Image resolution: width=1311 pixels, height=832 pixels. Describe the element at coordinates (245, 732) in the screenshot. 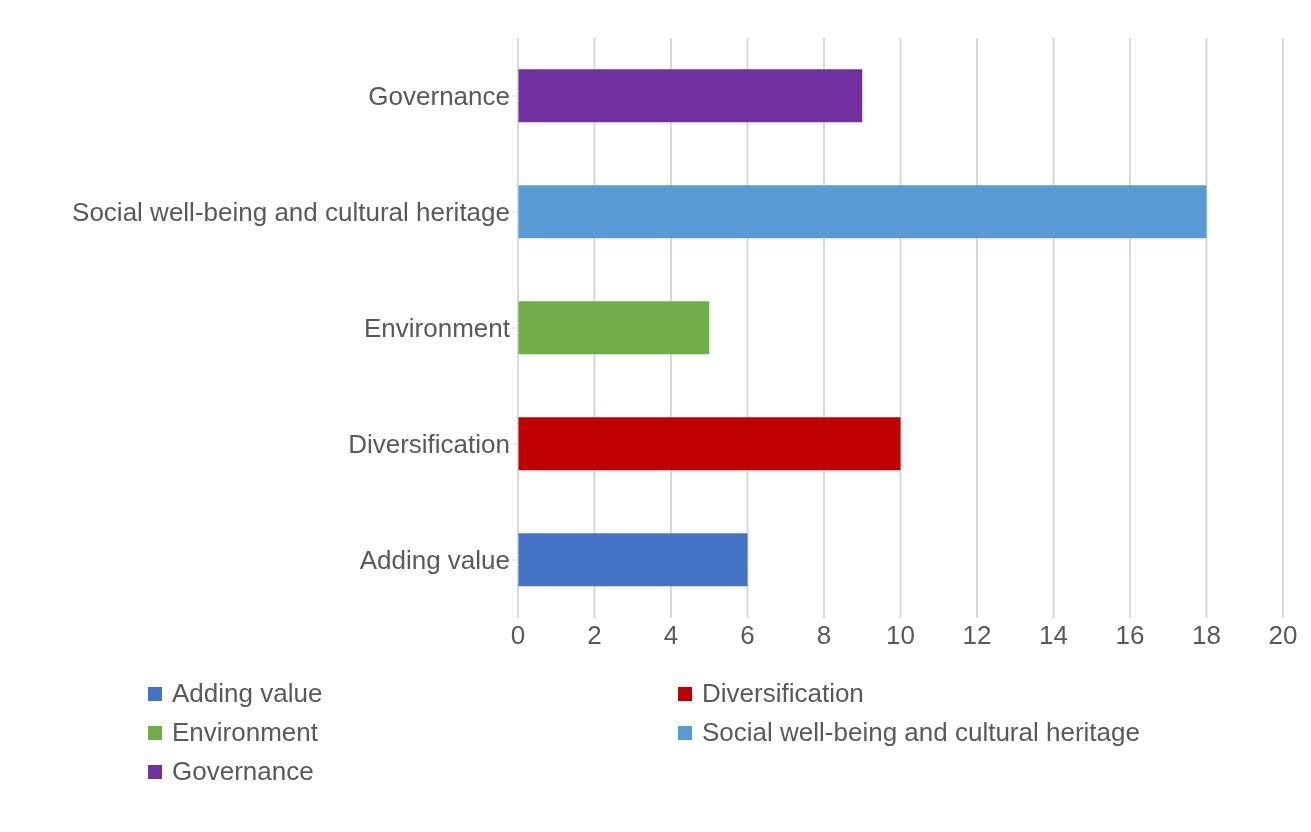

I see `legend-label: Environment` at that location.